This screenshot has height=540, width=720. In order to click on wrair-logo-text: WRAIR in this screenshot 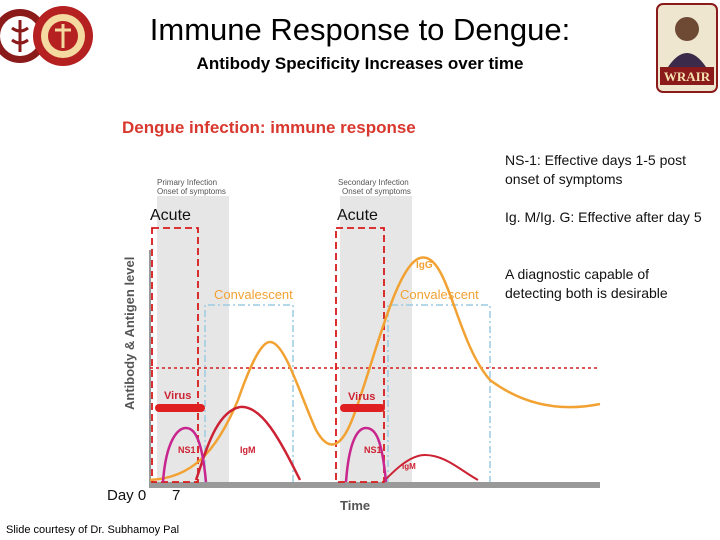, I will do `click(687, 76)`.